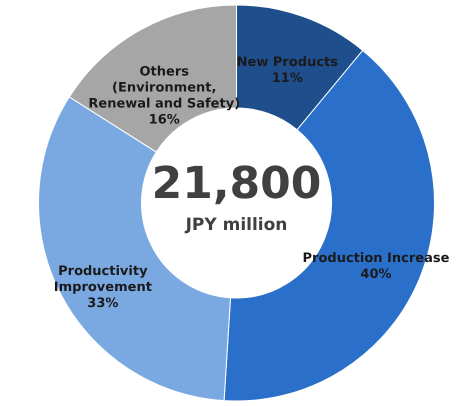 Image resolution: width=473 pixels, height=406 pixels. What do you see at coordinates (376, 274) in the screenshot?
I see `data-label: 40%` at bounding box center [376, 274].